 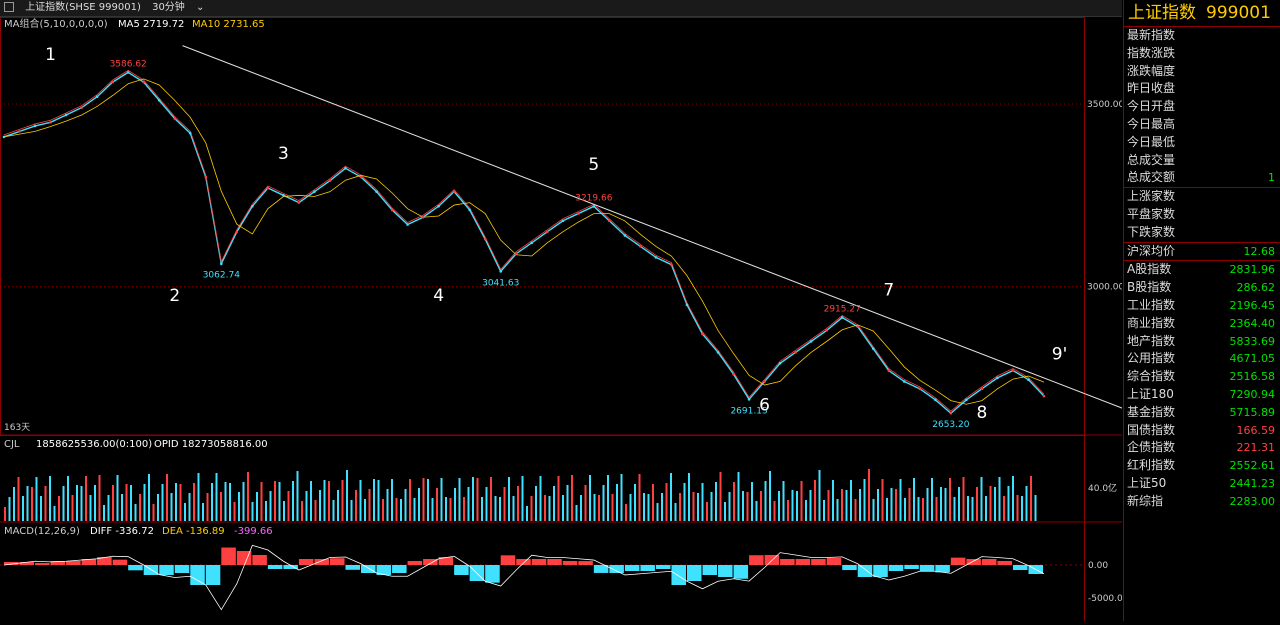 What do you see at coordinates (1202, 342) in the screenshot?
I see `index-row: 地产指数 5833.69` at bounding box center [1202, 342].